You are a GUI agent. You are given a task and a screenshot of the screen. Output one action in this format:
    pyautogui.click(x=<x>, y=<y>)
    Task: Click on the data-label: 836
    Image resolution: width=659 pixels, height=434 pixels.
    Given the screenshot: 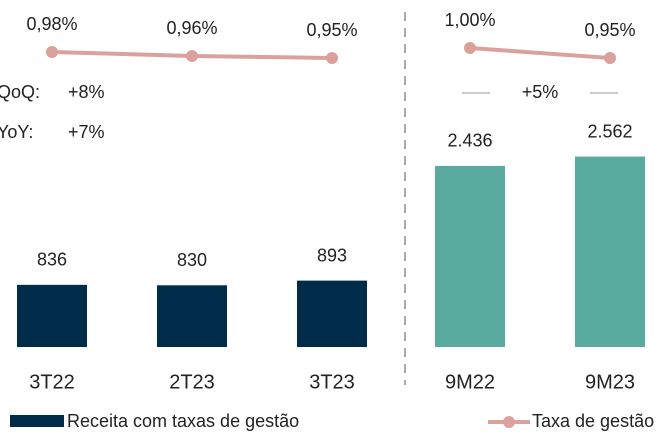 What is the action you would take?
    pyautogui.click(x=52, y=260)
    